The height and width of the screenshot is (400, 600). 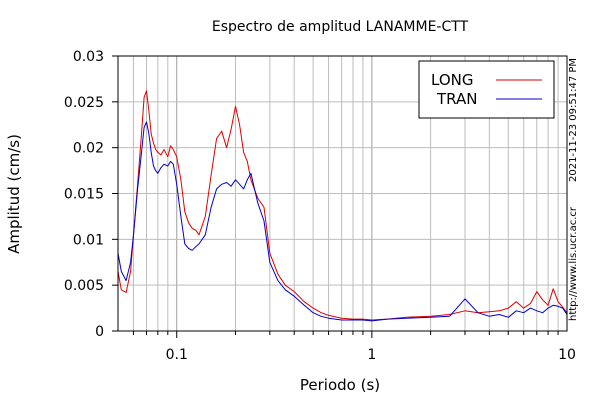 What do you see at coordinates (84, 286) in the screenshot?
I see `y-tick-label: 0.005` at bounding box center [84, 286].